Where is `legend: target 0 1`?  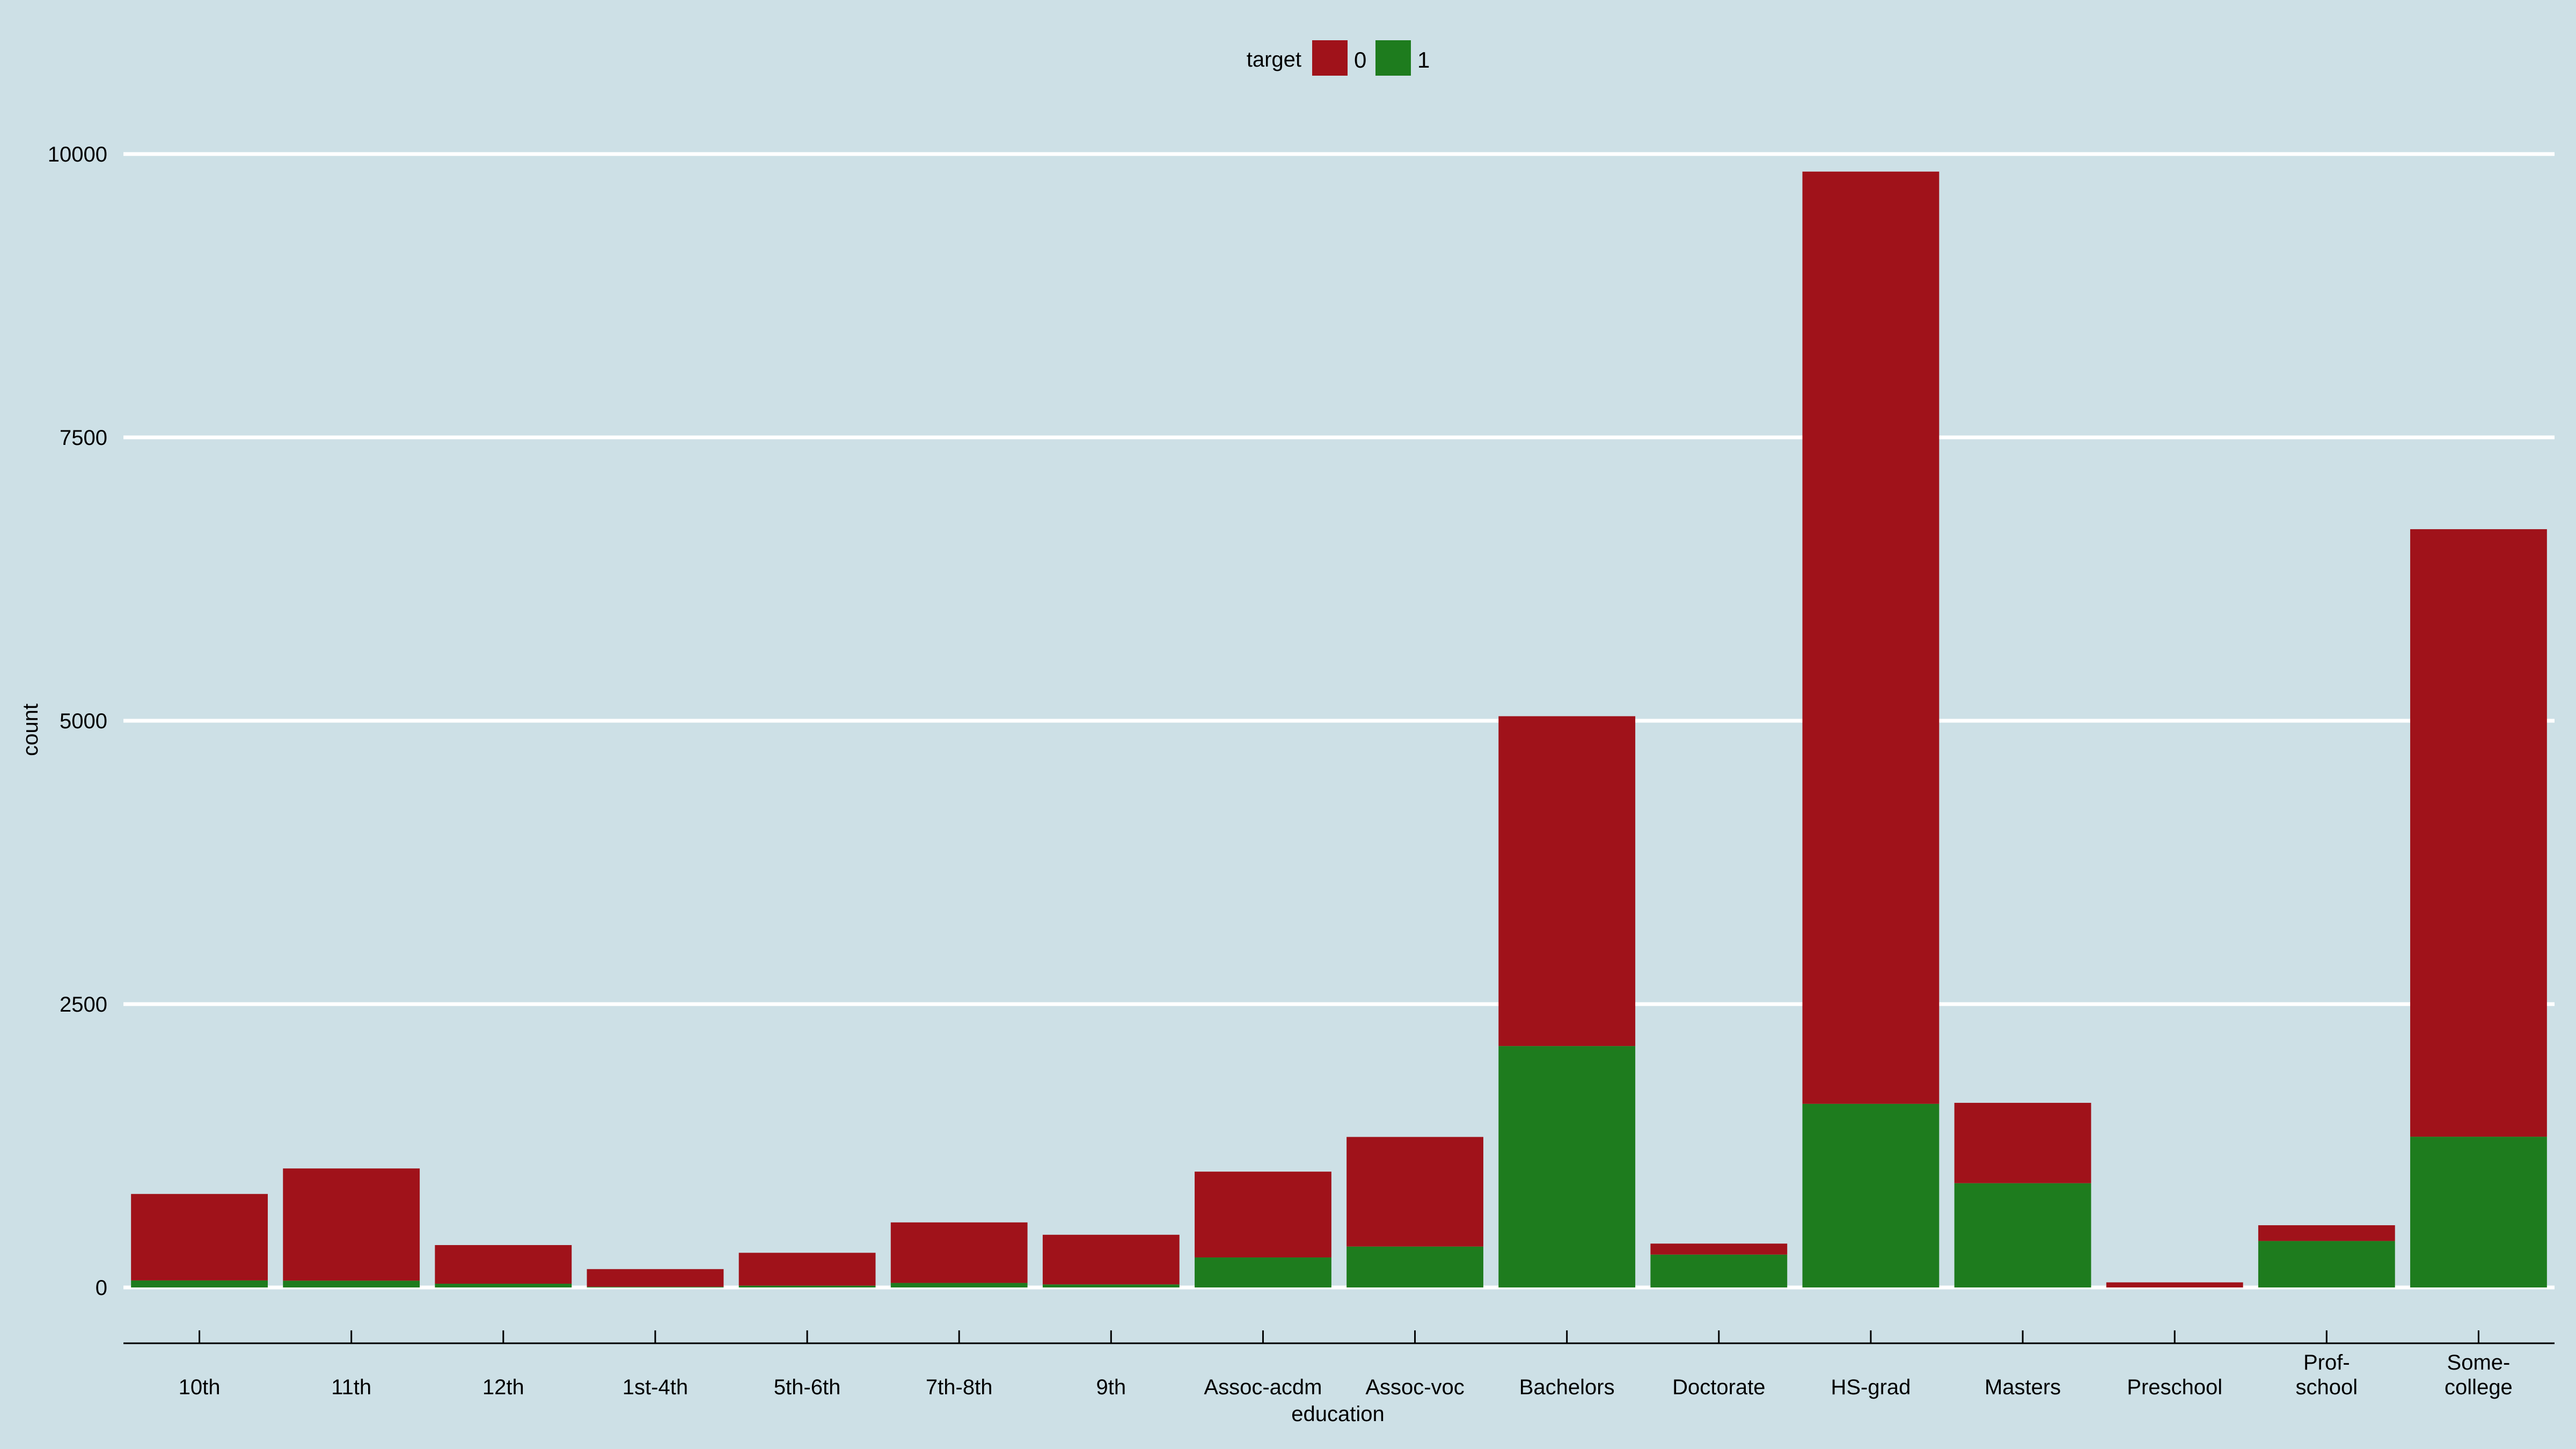
legend: target 0 1 is located at coordinates (1338, 58).